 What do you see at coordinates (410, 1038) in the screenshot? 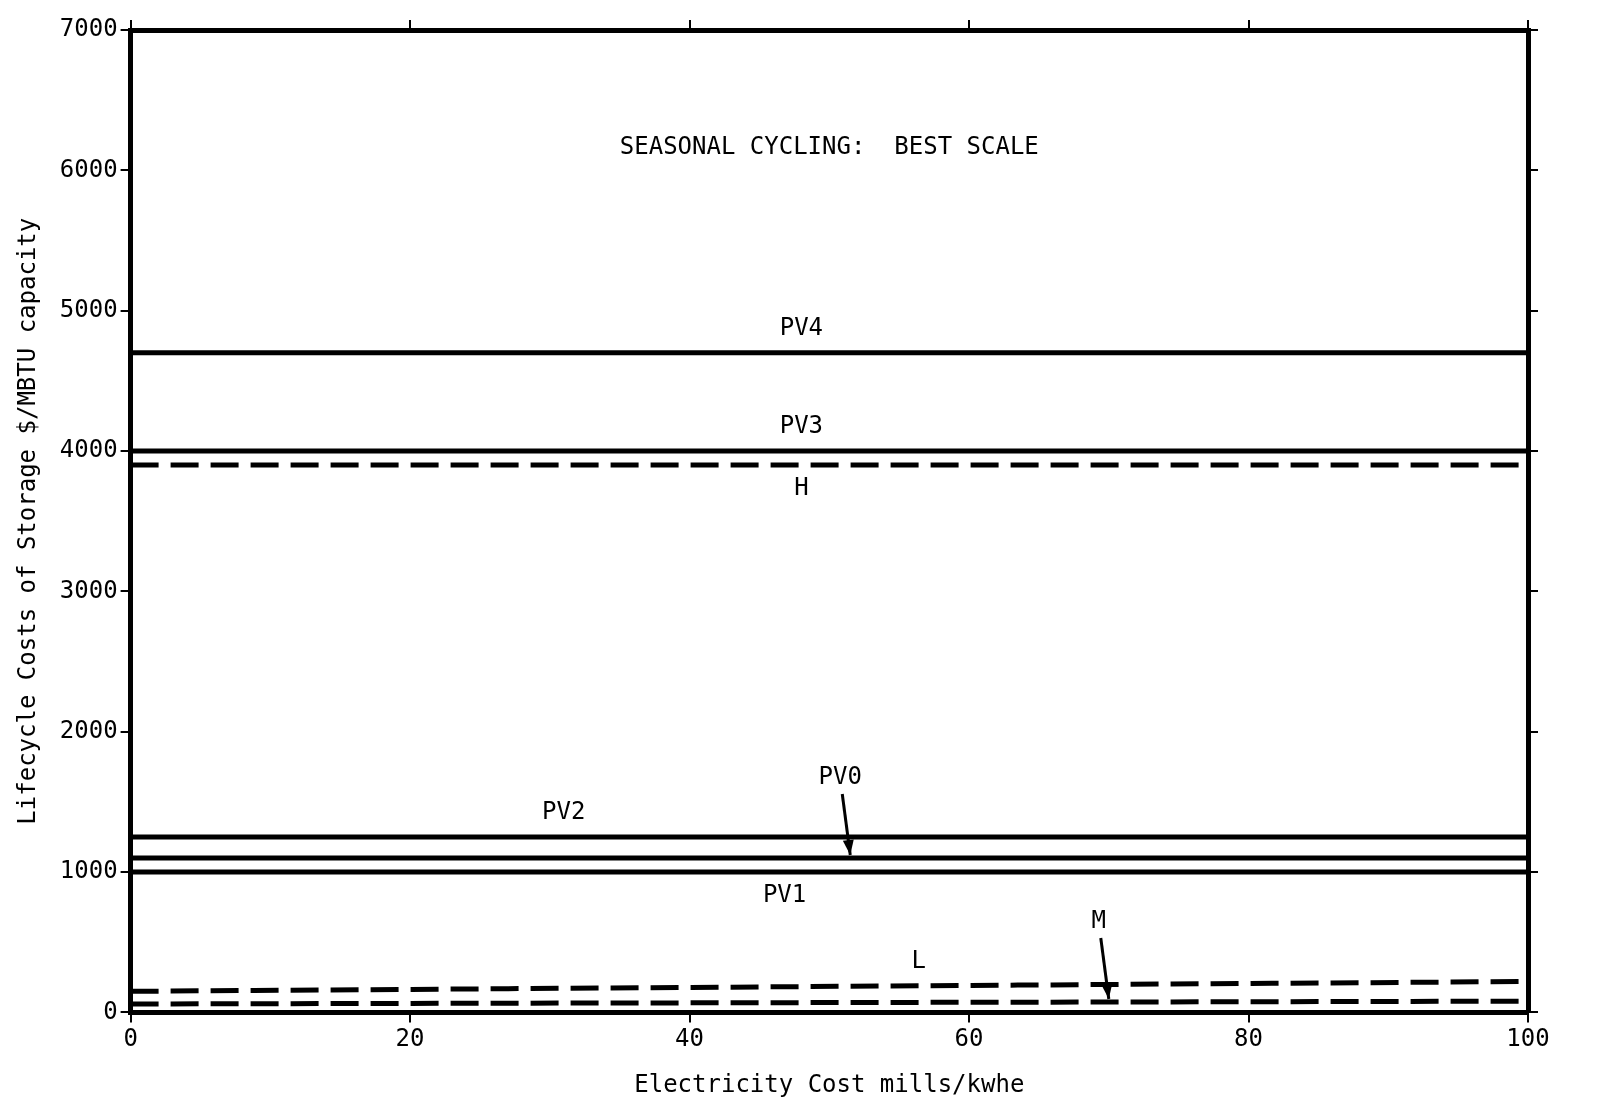
I see `x-tick-label: 20` at bounding box center [410, 1038].